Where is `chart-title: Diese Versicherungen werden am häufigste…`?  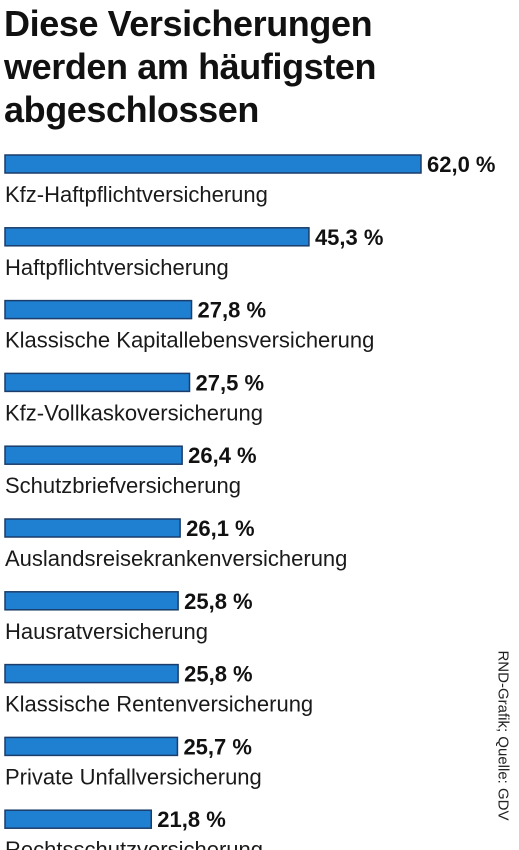 chart-title: Diese Versicherungen werden am häufigste… is located at coordinates (190, 66).